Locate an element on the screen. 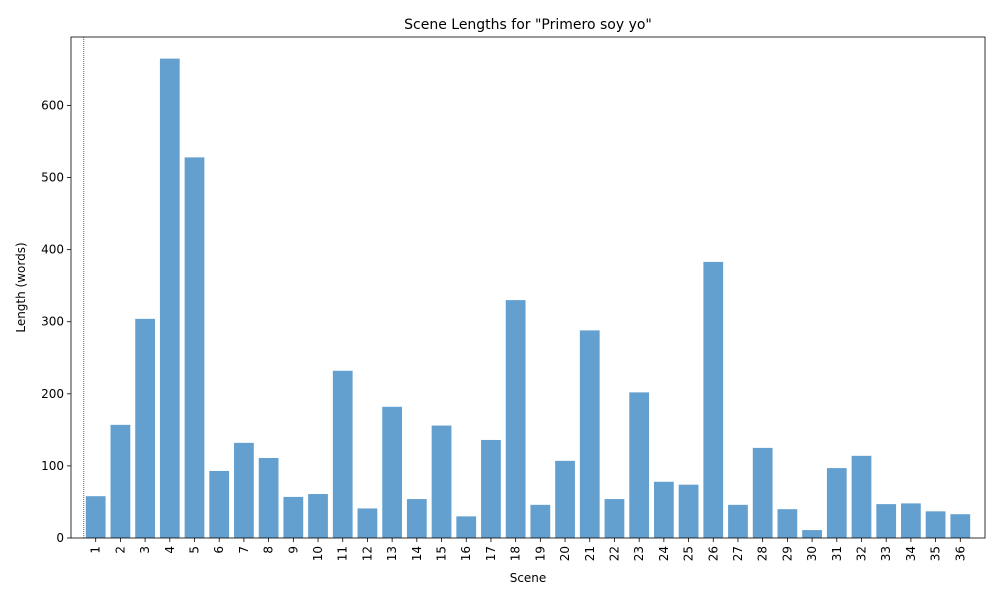 The width and height of the screenshot is (1000, 600). x-axis-label: Scene is located at coordinates (528, 578).